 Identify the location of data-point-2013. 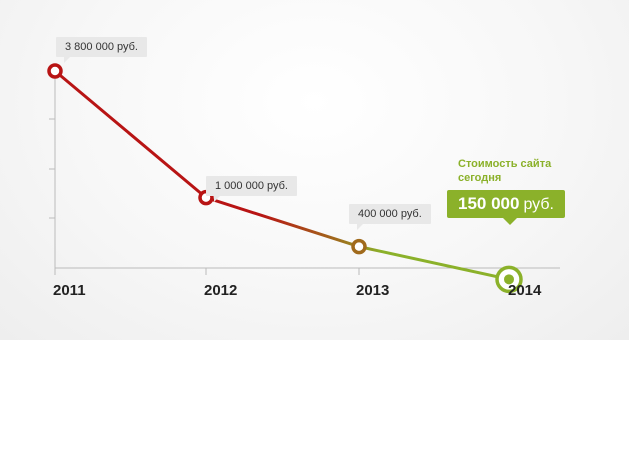
(359, 246).